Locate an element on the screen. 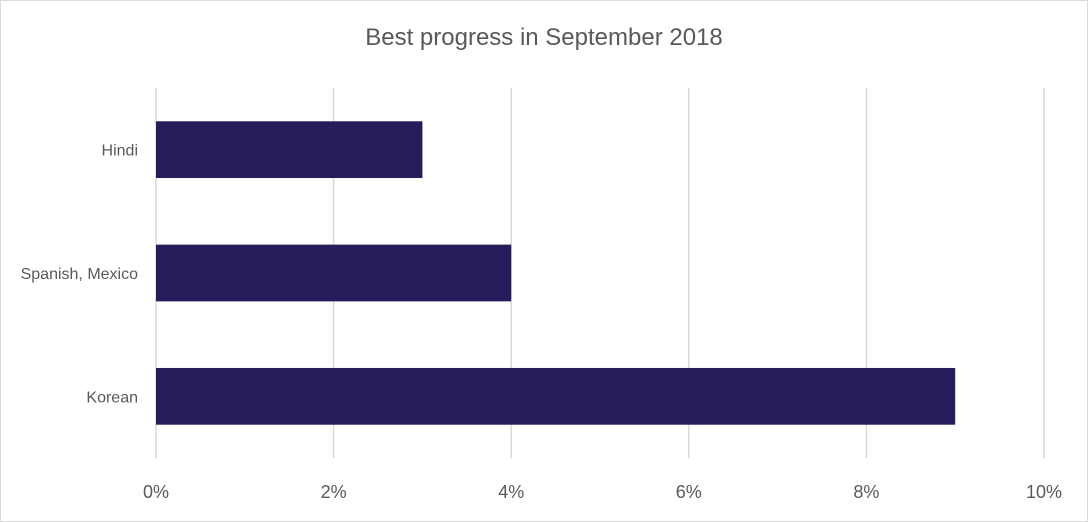  x-tick-label: 10% is located at coordinates (1044, 492).